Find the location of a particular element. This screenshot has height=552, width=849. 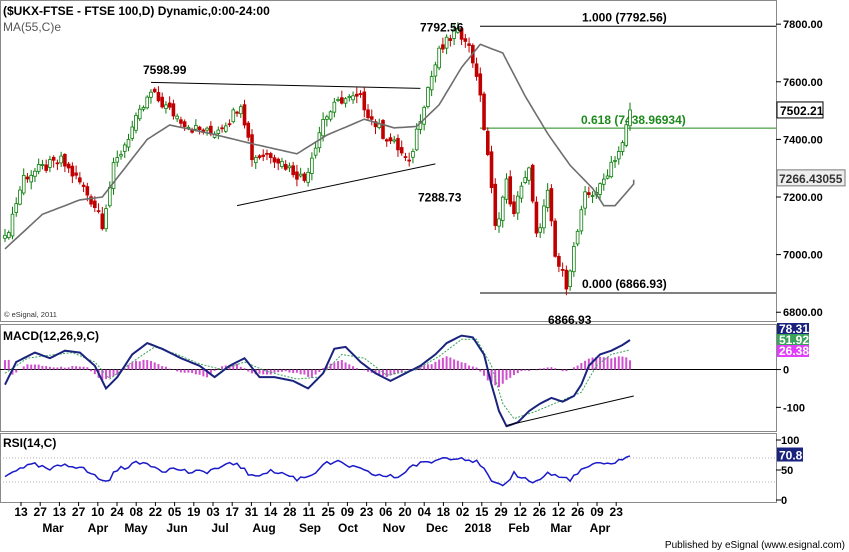

x-axis-day-label: 04 is located at coordinates (425, 512).